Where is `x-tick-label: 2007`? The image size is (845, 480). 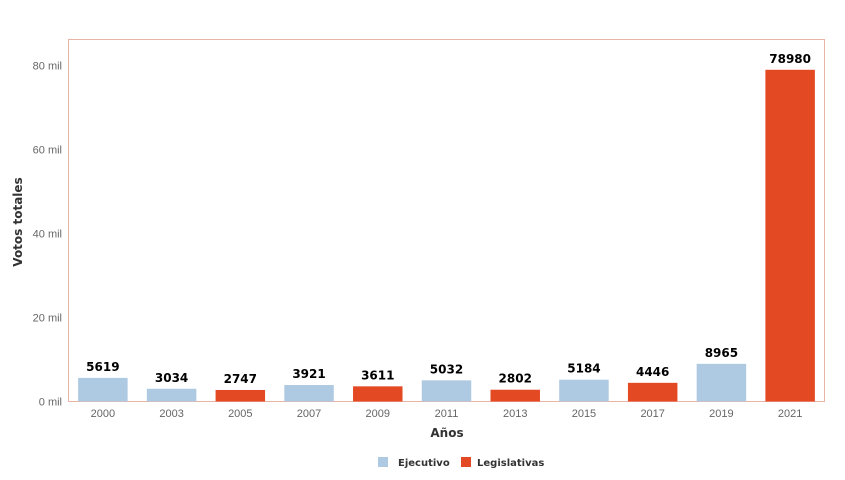
x-tick-label: 2007 is located at coordinates (309, 414).